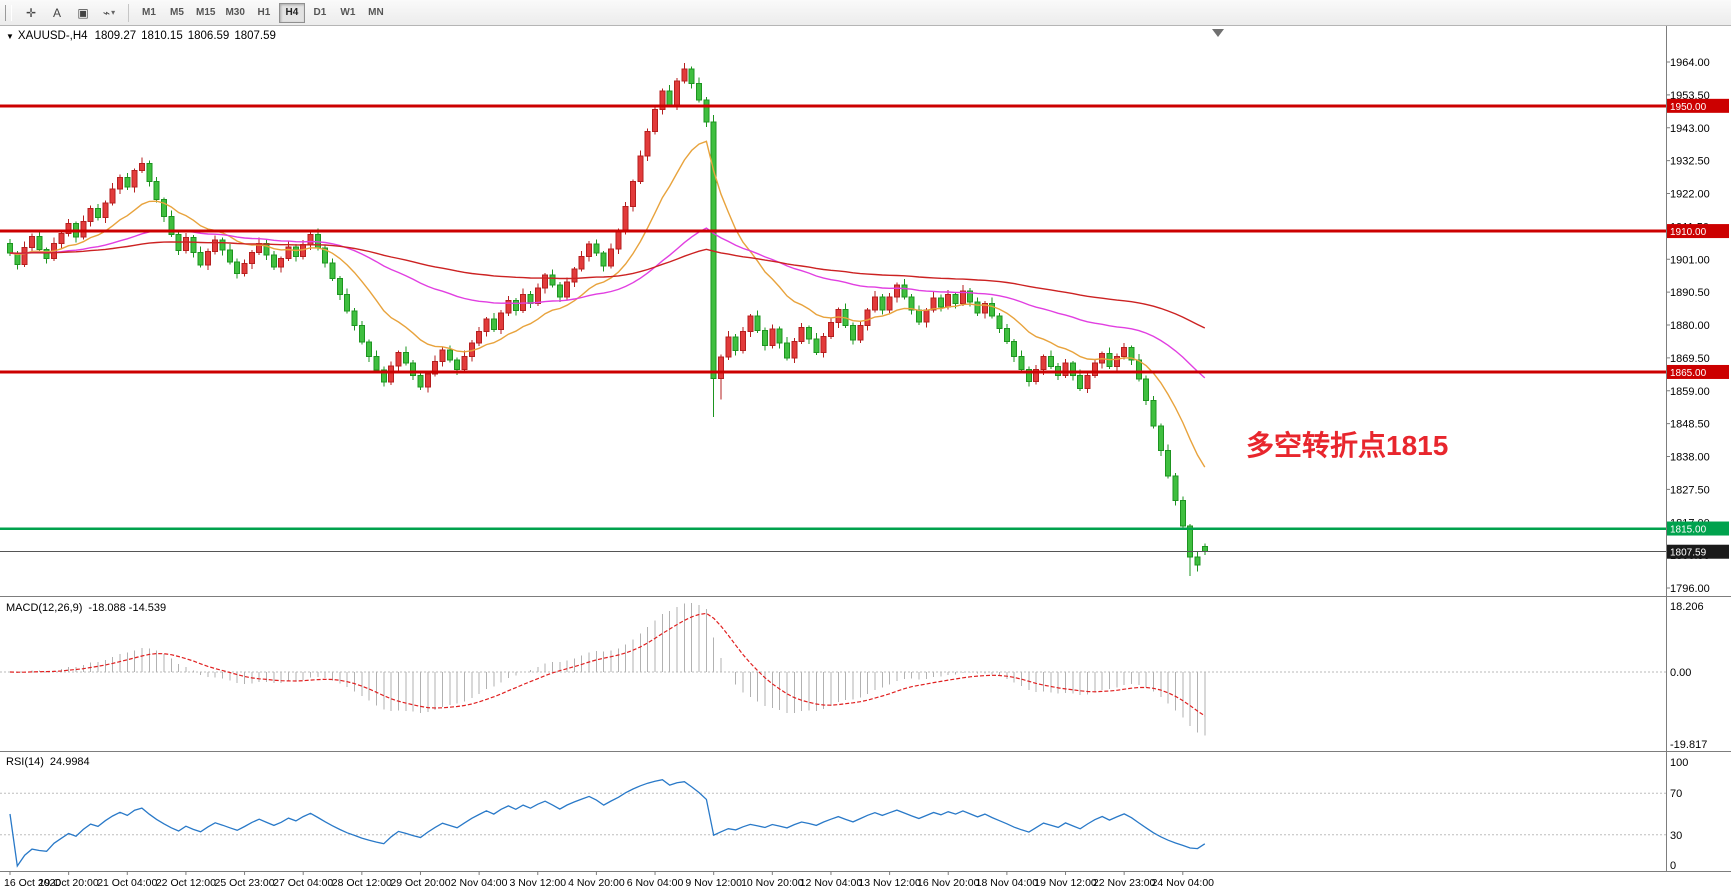 The height and width of the screenshot is (894, 1731). I want to click on axis-badges: 1950.00 1910.00 1865.00 1815.00 1807.59, so click(1698, 328).